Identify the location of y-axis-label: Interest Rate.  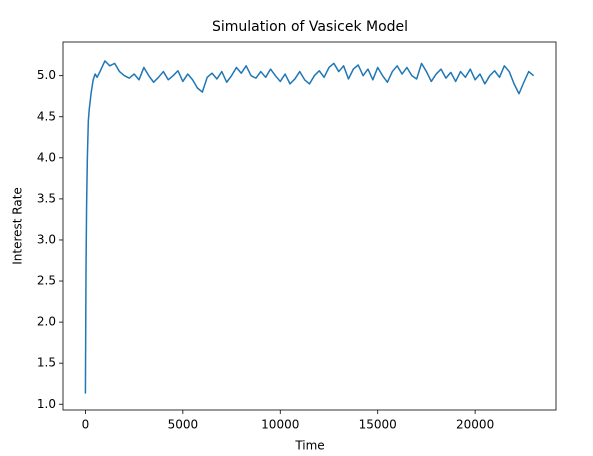
(18, 226).